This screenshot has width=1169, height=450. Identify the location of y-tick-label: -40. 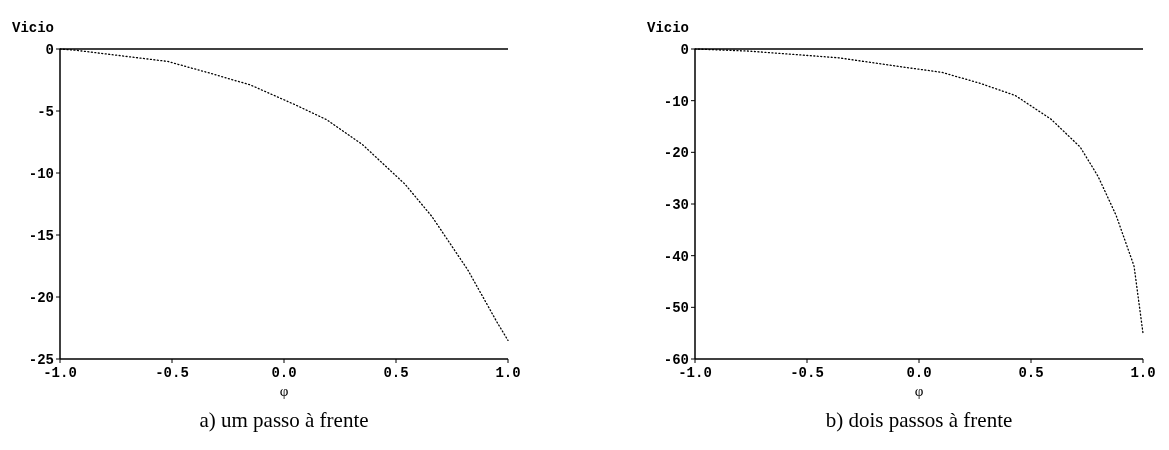
(676, 256).